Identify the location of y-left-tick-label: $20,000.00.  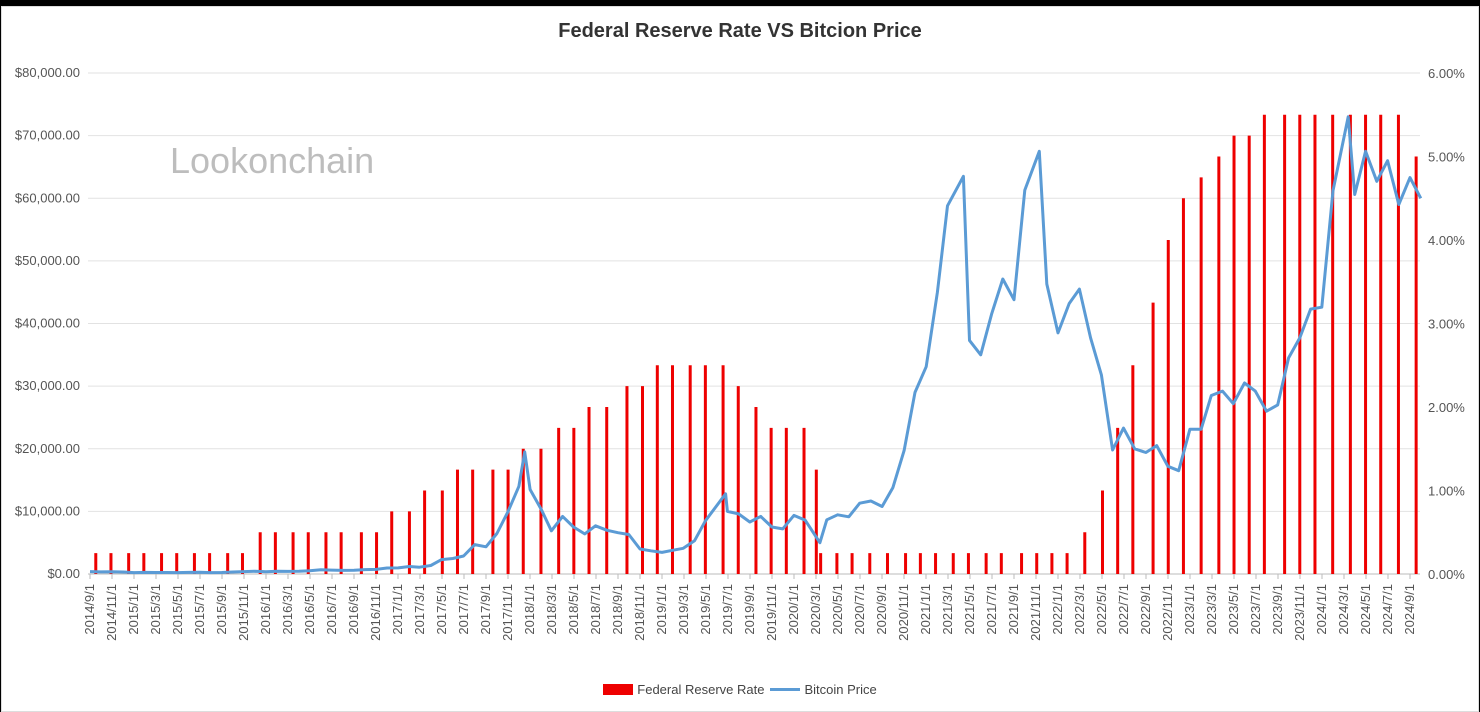
(47, 448).